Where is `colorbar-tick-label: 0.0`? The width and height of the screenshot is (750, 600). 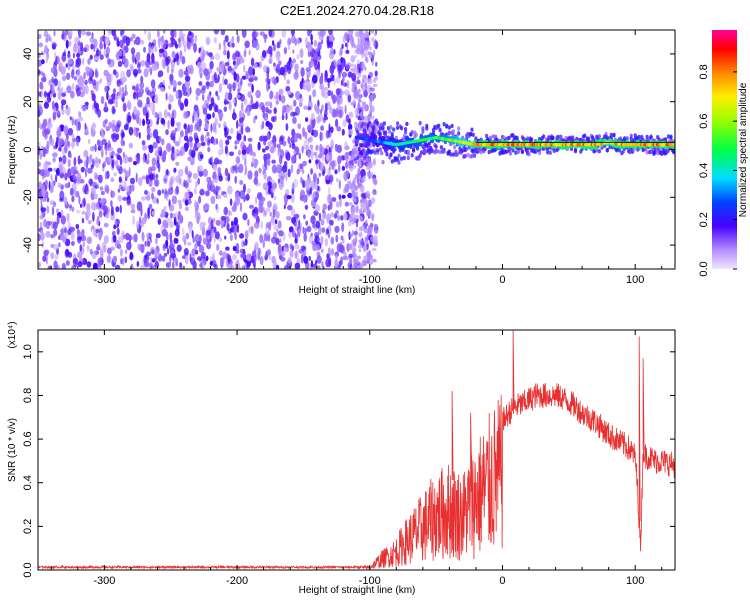 colorbar-tick-label: 0.0 is located at coordinates (704, 268).